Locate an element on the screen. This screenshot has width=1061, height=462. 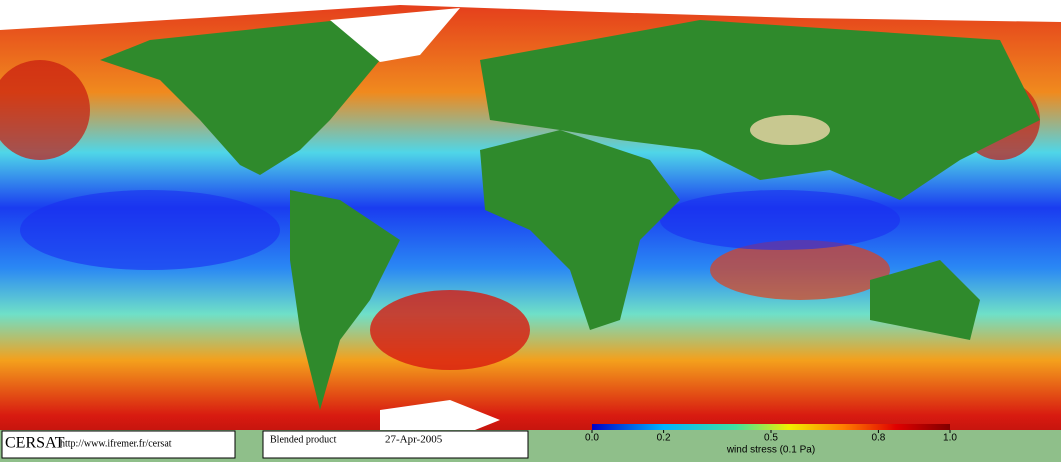
product: Blended product is located at coordinates (303, 439).